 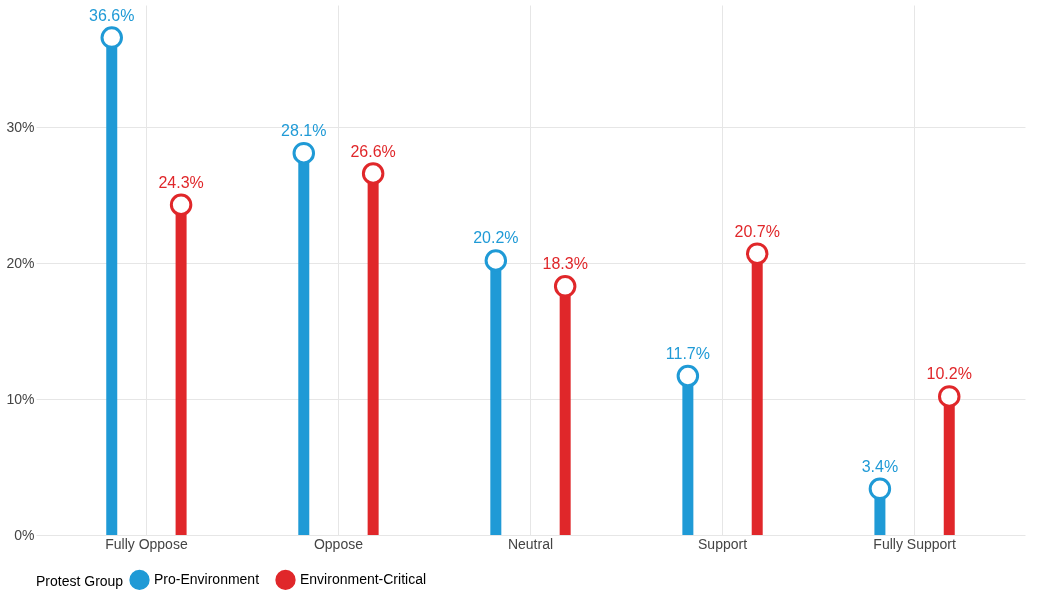 What do you see at coordinates (80, 581) in the screenshot?
I see `legend-title: Protest Group` at bounding box center [80, 581].